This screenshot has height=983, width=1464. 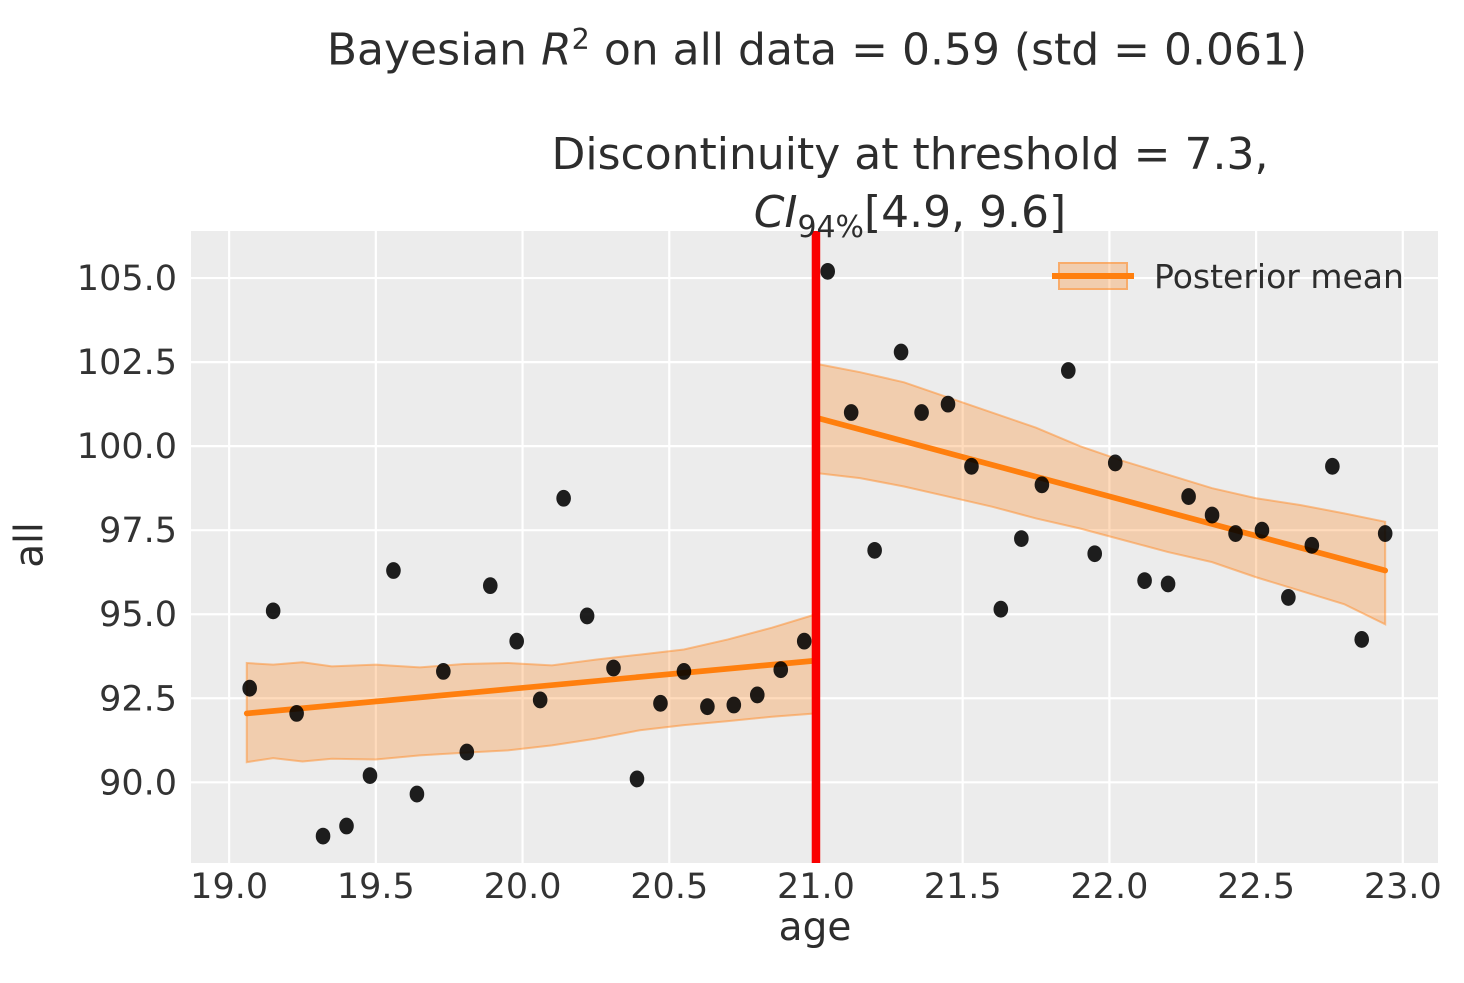 What do you see at coordinates (434, 50) in the screenshot?
I see `title-prefix: Bayesian` at bounding box center [434, 50].